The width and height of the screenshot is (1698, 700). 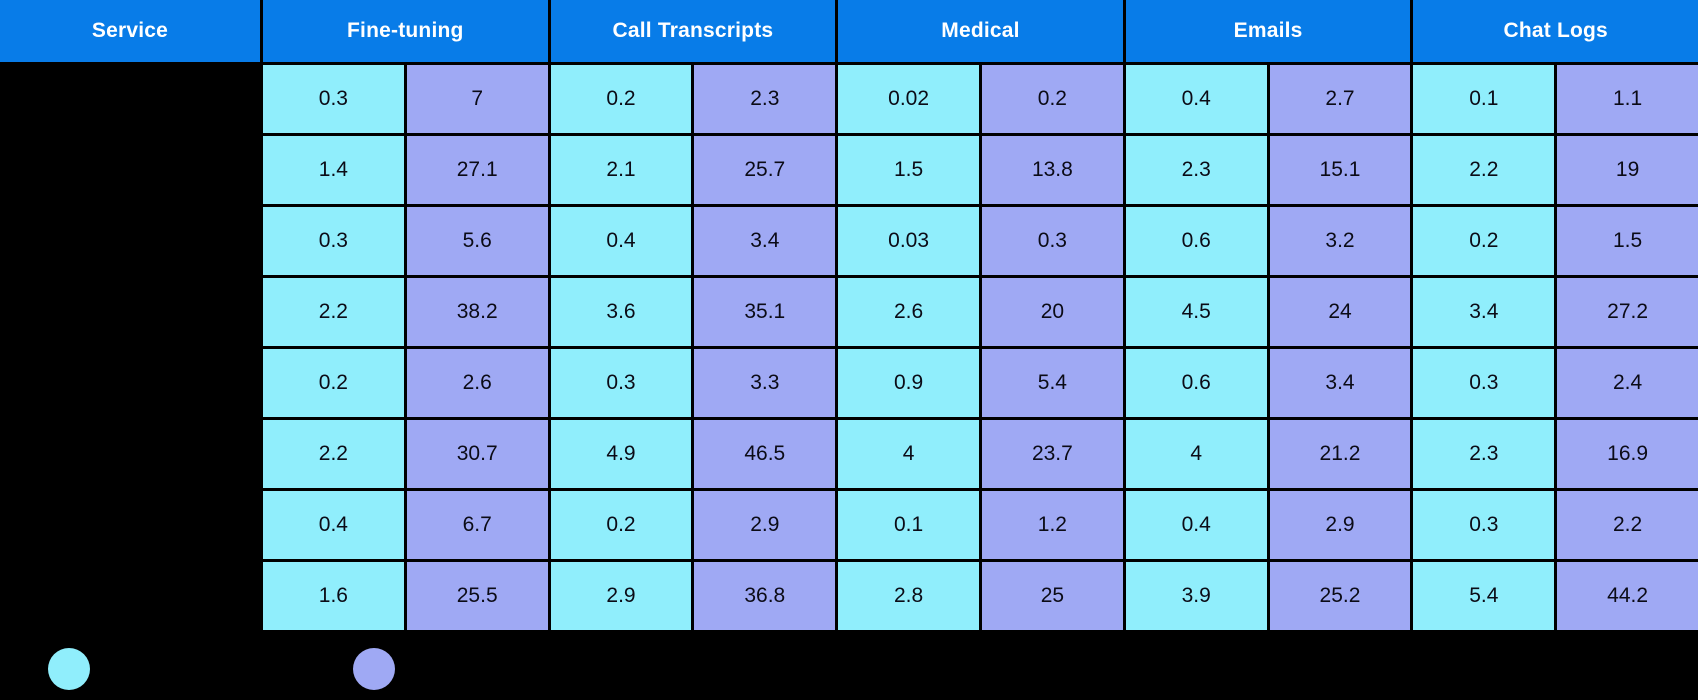 I want to click on value-cell: 5.6, so click(x=477, y=241).